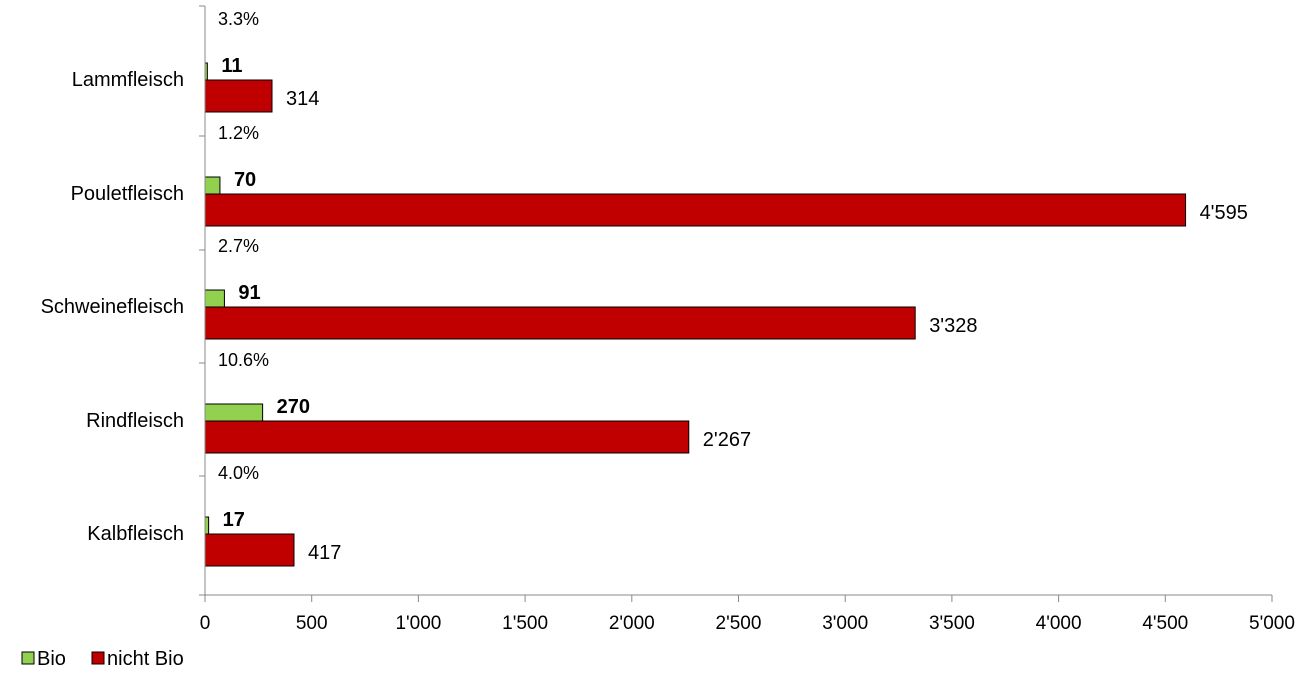 Image resolution: width=1313 pixels, height=673 pixels. What do you see at coordinates (312, 623) in the screenshot?
I see `x-tick-label: 500` at bounding box center [312, 623].